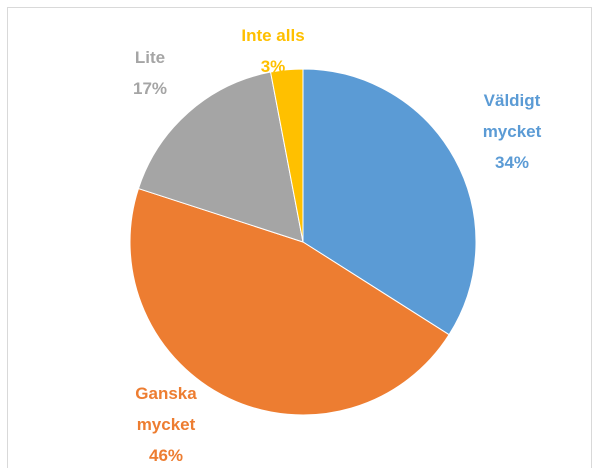  I want to click on data-label: Ganska mycket 46%, so click(166, 423).